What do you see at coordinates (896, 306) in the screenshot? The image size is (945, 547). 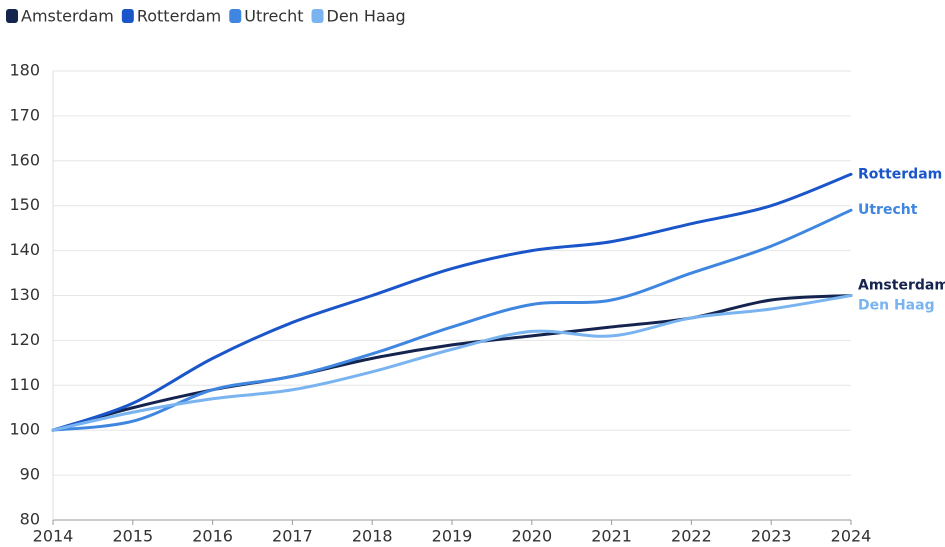 I see `end-label: Den Haag` at bounding box center [896, 306].